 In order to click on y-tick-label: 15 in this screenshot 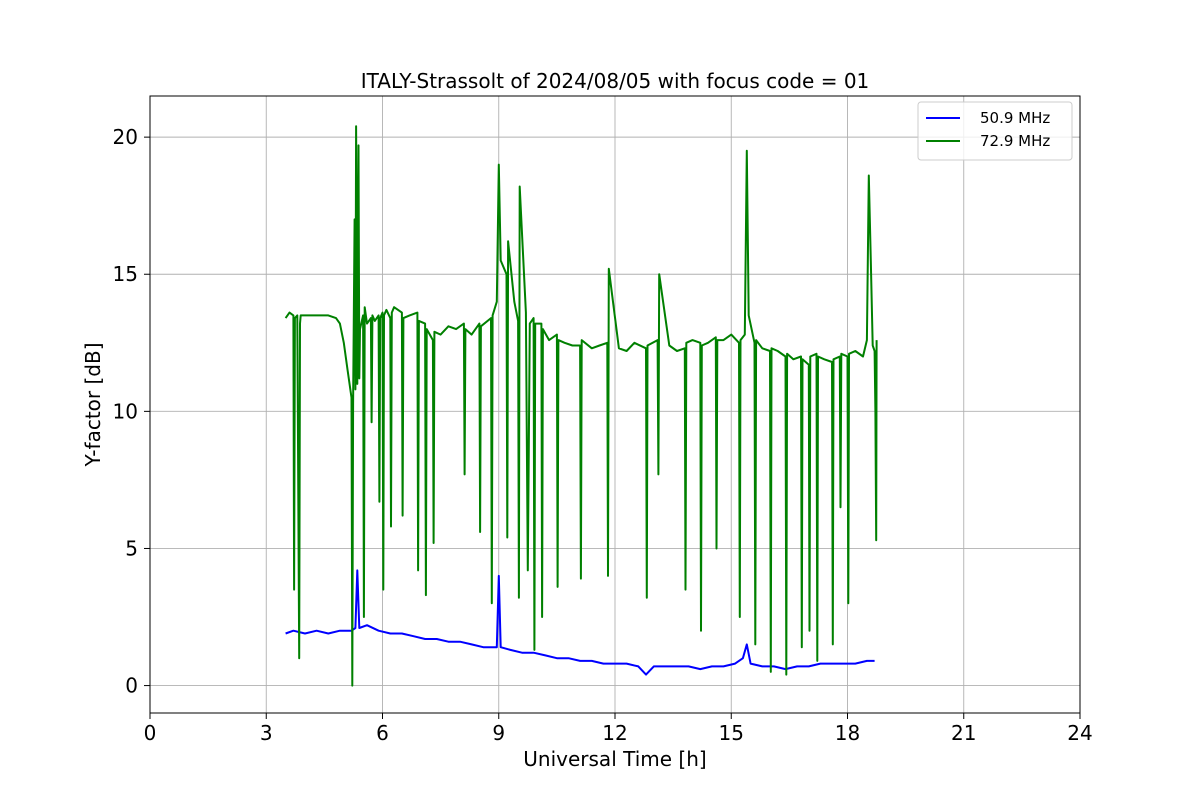, I will do `click(125, 274)`.